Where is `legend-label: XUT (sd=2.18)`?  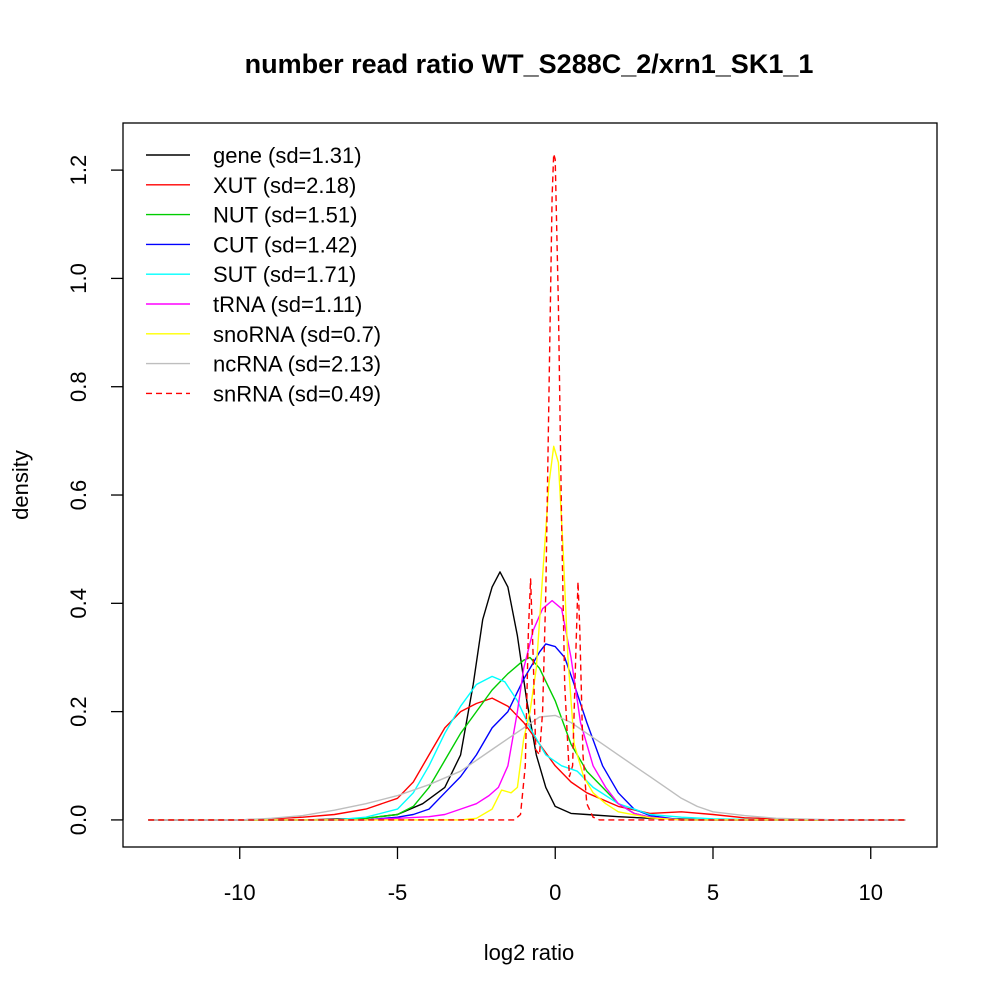
legend-label: XUT (sd=2.18) is located at coordinates (284, 185).